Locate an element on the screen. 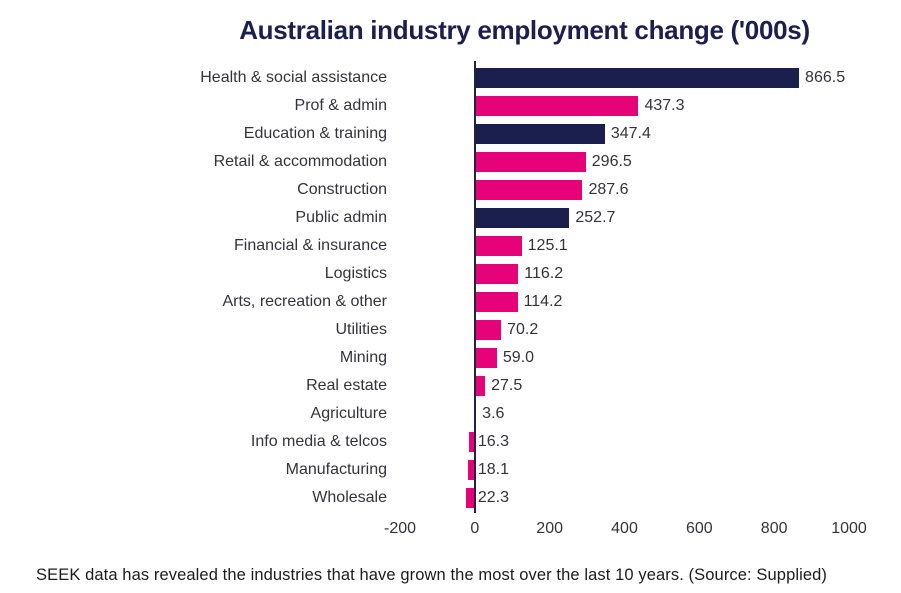 Image resolution: width=901 pixels, height=593 pixels. value-label: 287.6 is located at coordinates (608, 189).